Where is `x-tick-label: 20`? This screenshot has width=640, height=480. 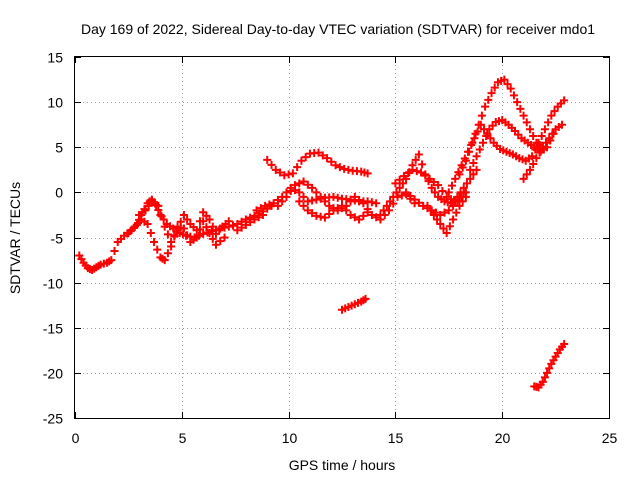 x-tick-label: 20 is located at coordinates (503, 438).